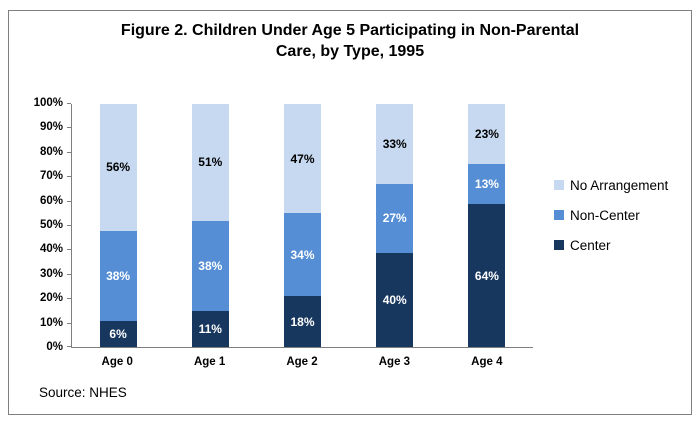  Describe the element at coordinates (51, 151) in the screenshot. I see `y-axis-tick-label: 80%` at that location.